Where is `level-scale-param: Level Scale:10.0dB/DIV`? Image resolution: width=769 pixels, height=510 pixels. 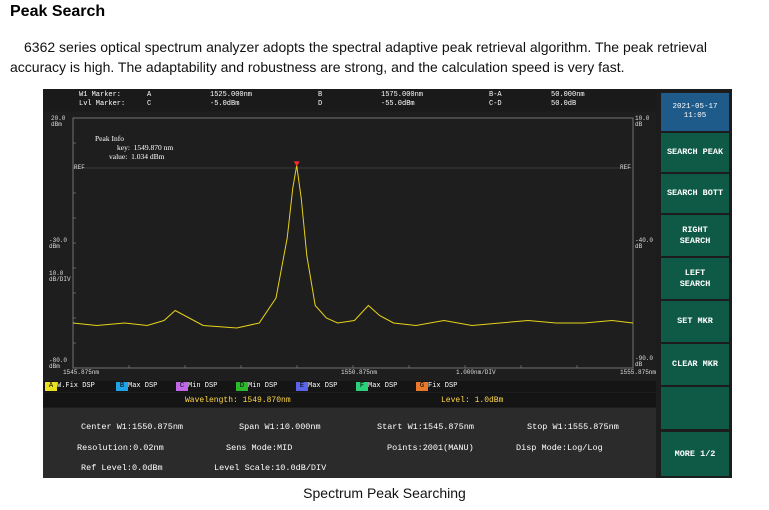
level-scale-param: Level Scale:10.0dB/DIV is located at coordinates (270, 468).